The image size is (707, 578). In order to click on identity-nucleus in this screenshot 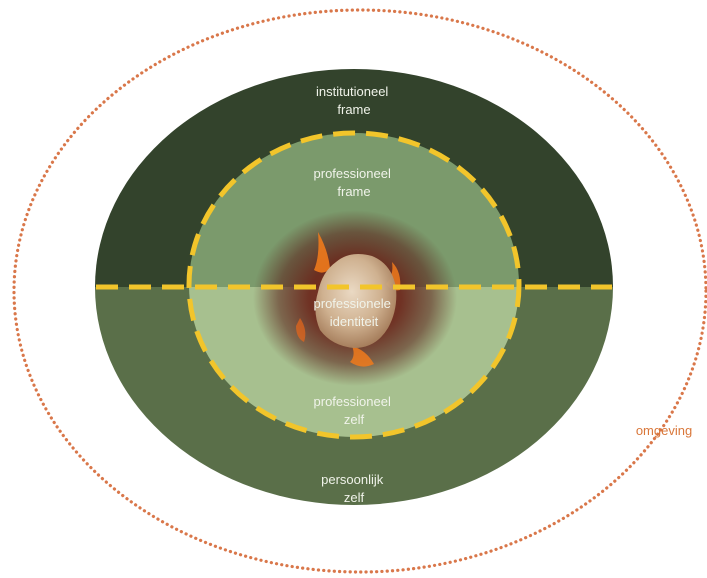, I will do `click(356, 301)`.